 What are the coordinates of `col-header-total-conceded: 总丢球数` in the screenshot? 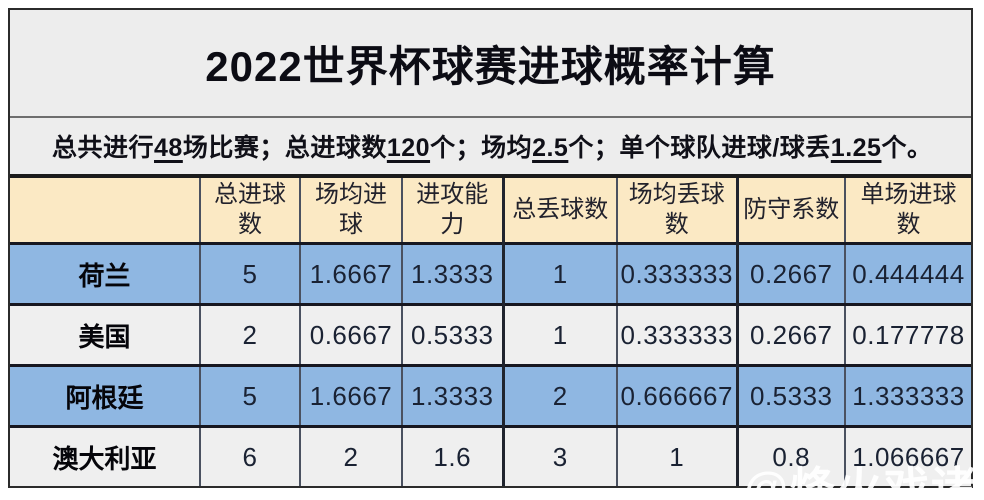 It's located at (559, 211).